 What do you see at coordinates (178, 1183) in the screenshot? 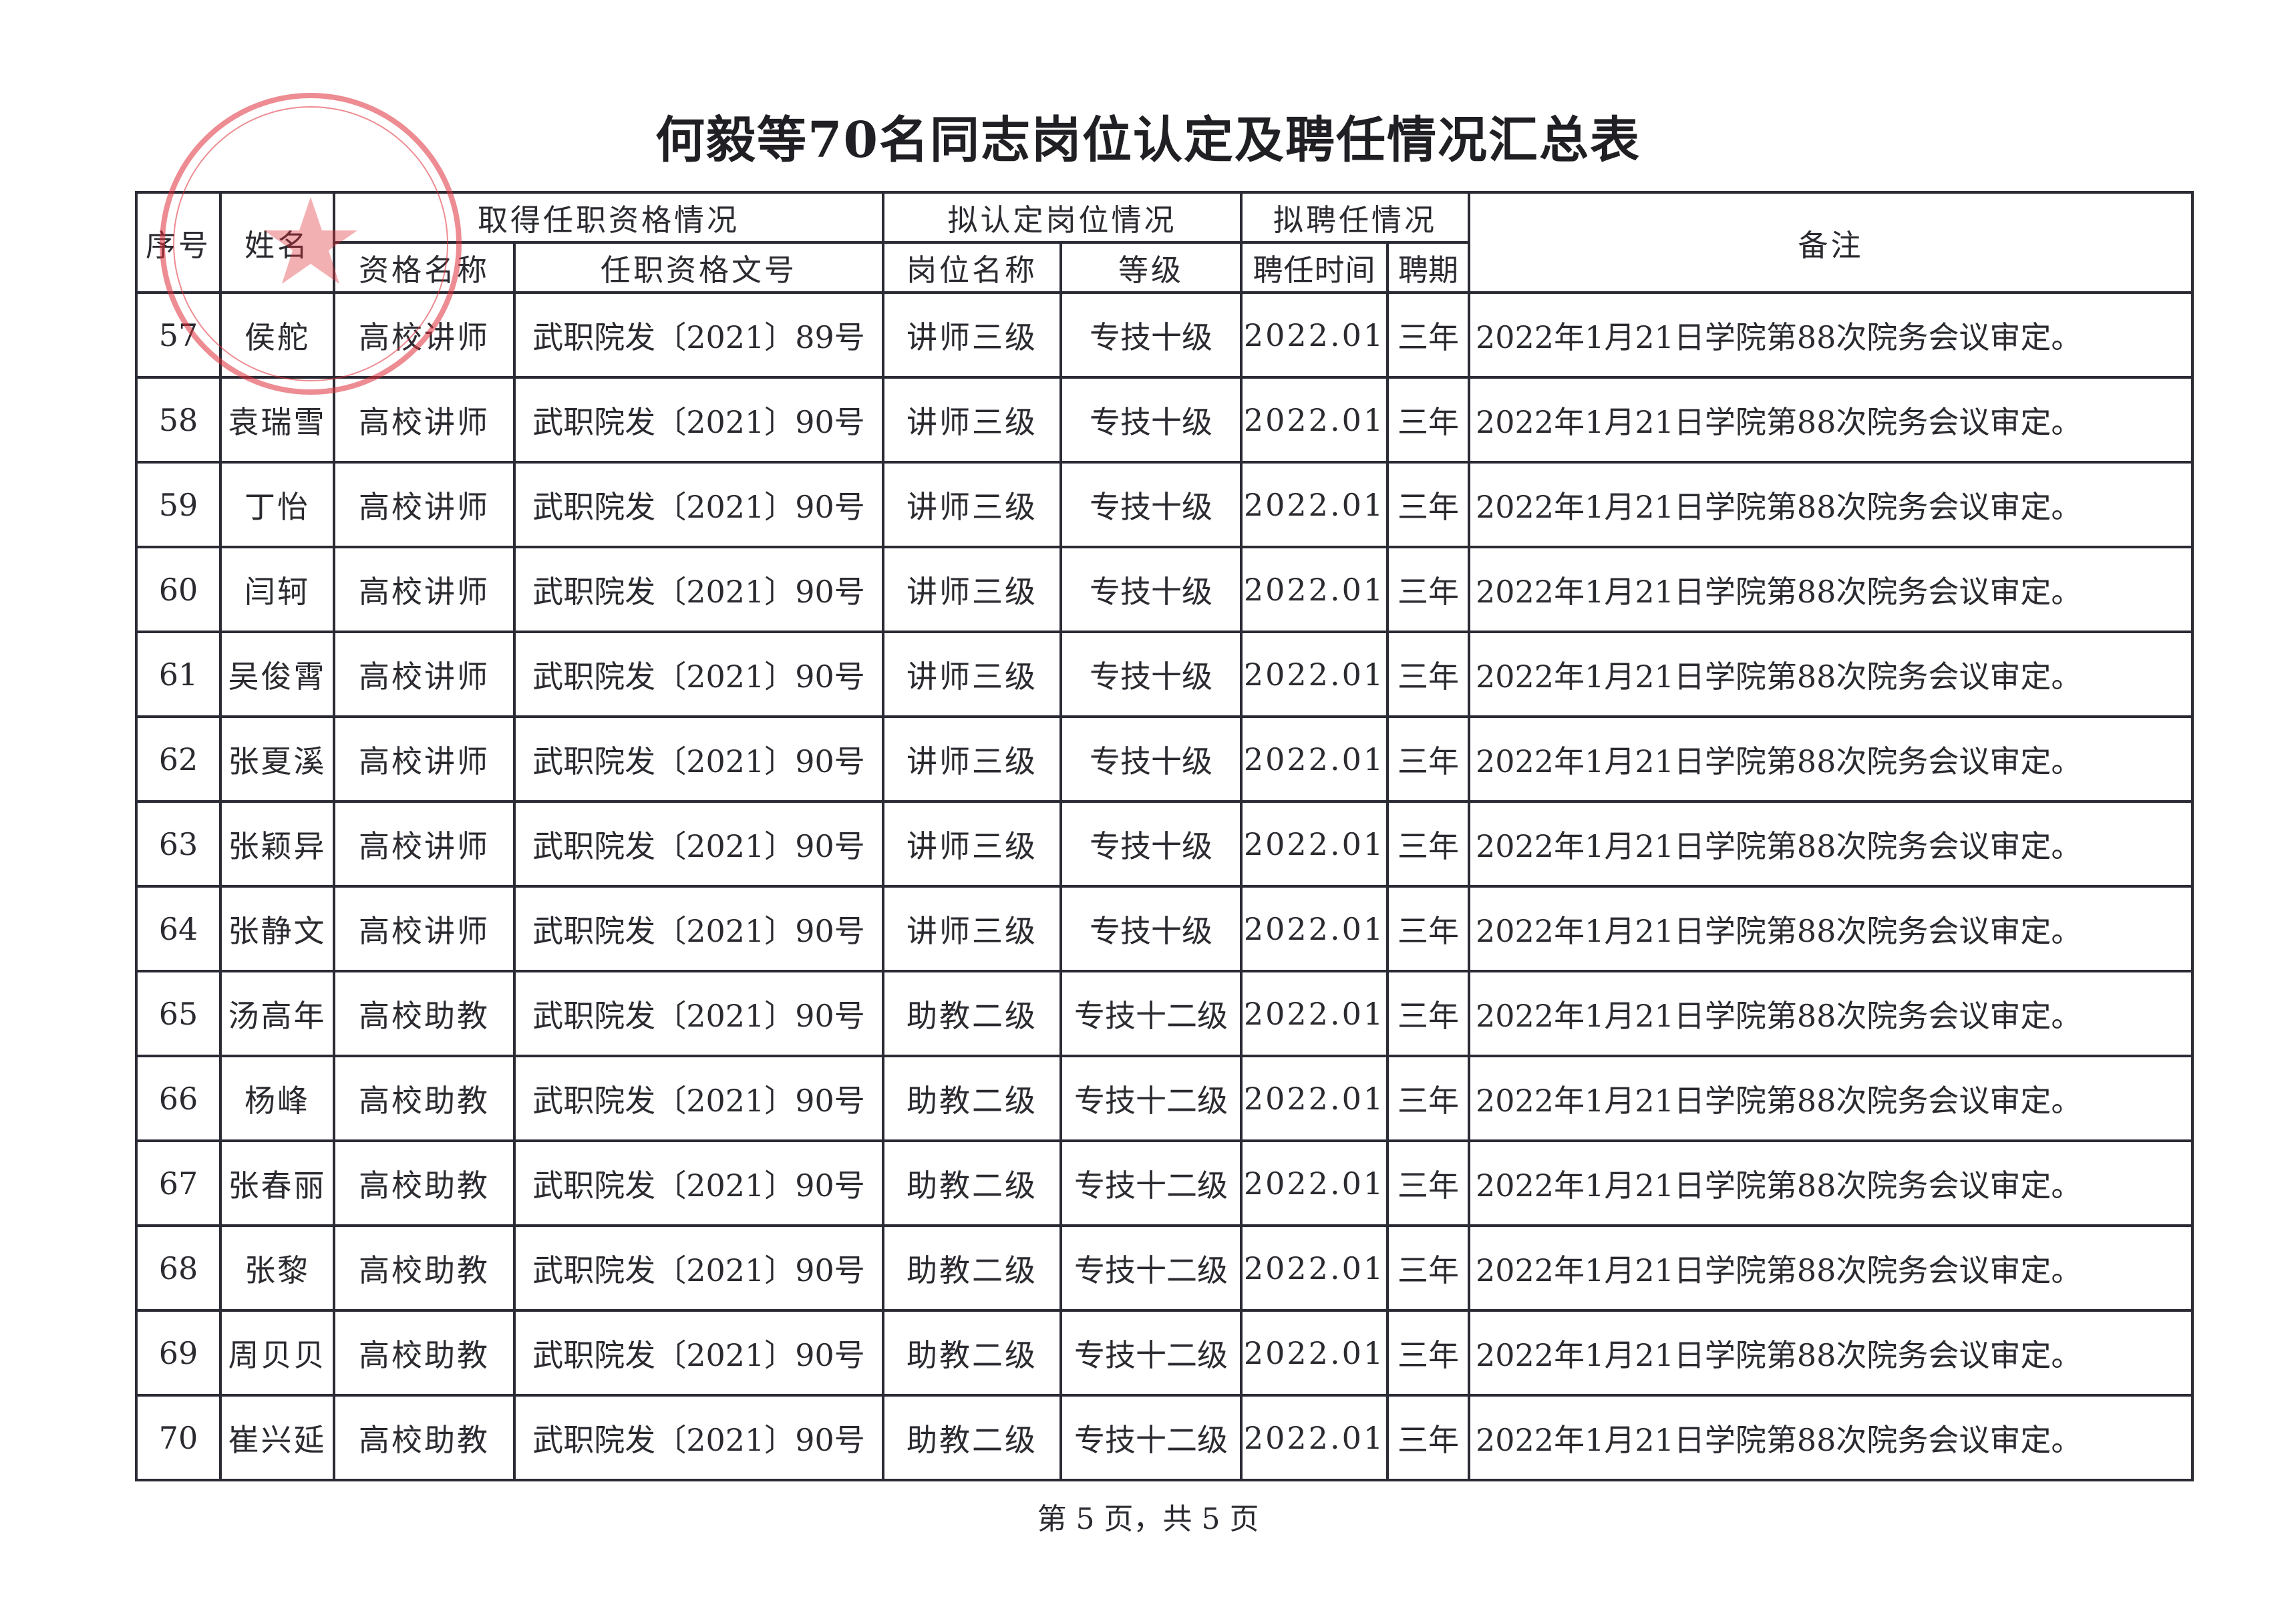
I see `cell-seq: 67` at bounding box center [178, 1183].